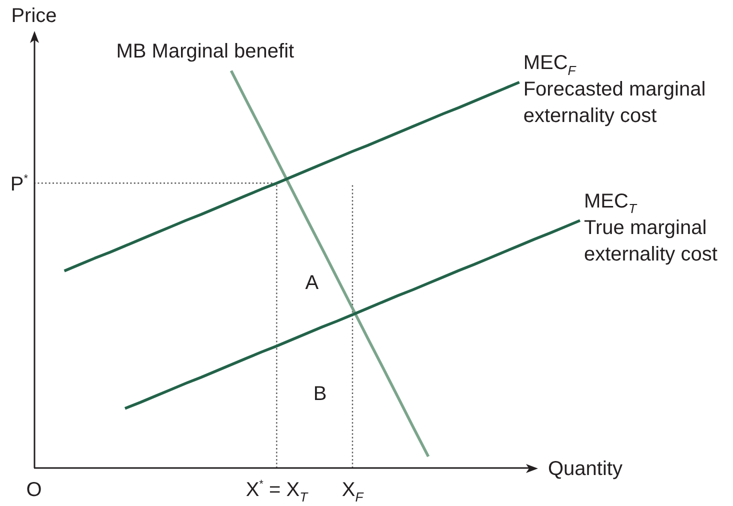  Describe the element at coordinates (205, 51) in the screenshot. I see `series-label: MB Marginal benefit` at that location.